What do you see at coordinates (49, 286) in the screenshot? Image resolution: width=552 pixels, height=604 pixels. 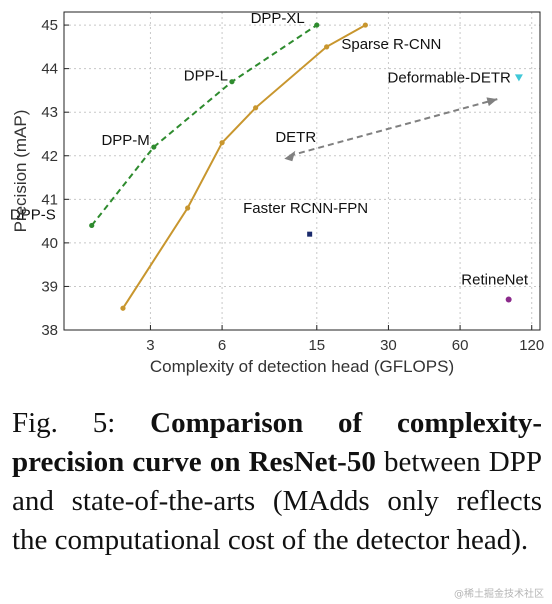 I see `y-tick-label: 39` at bounding box center [49, 286].